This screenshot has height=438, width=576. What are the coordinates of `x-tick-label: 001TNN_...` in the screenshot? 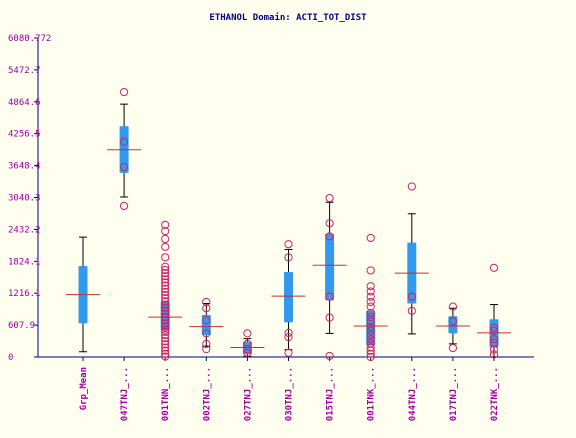 It's located at (166, 394).